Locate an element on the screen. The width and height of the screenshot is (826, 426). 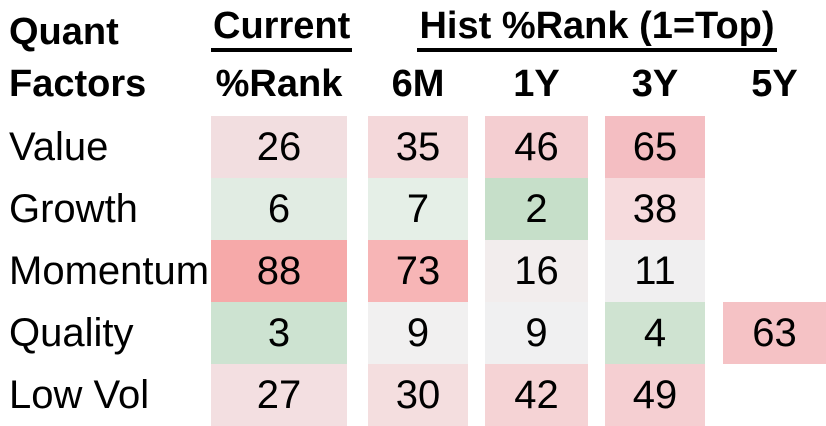
heatmap-cell: 38 is located at coordinates (655, 209).